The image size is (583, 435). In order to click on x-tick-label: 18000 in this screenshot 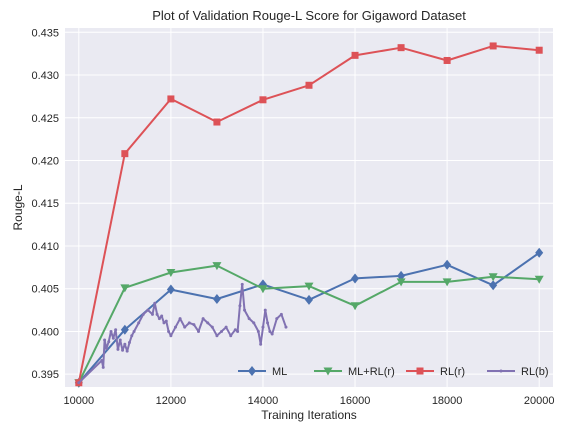, I will do `click(447, 401)`.